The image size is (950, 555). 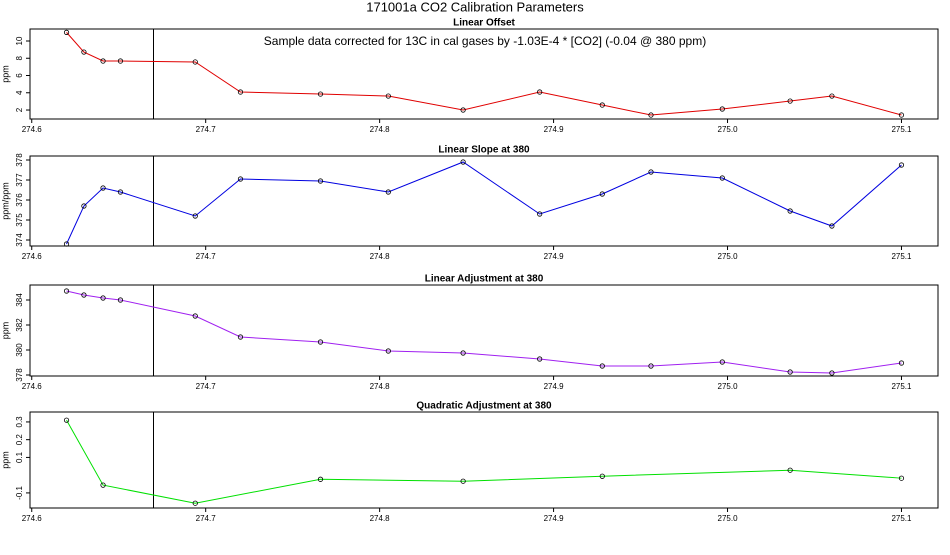 I want to click on y-tick-label: 384, so click(x=19, y=300).